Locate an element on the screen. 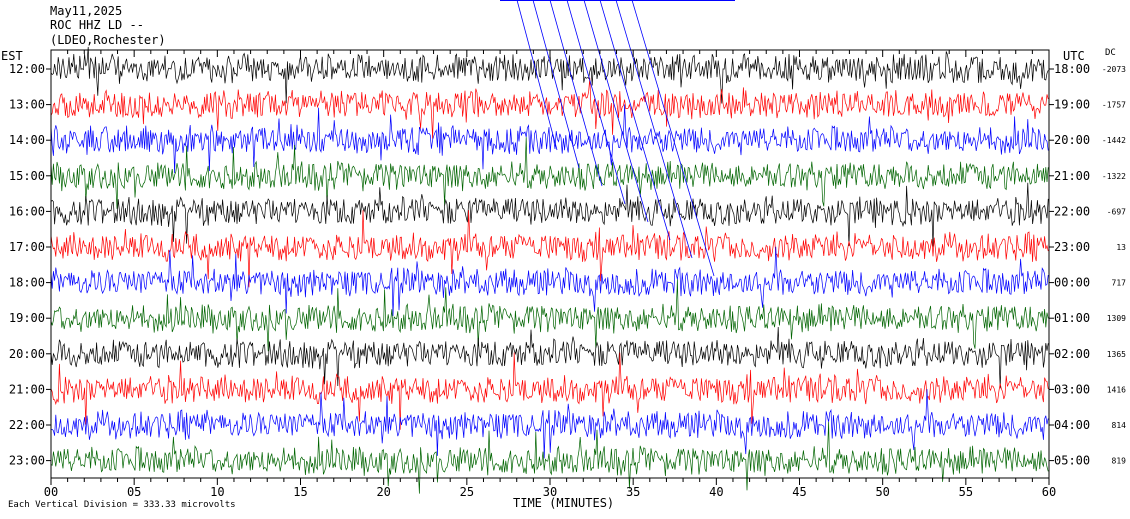  x-axis-title: TIME (MINUTES) is located at coordinates (564, 503).